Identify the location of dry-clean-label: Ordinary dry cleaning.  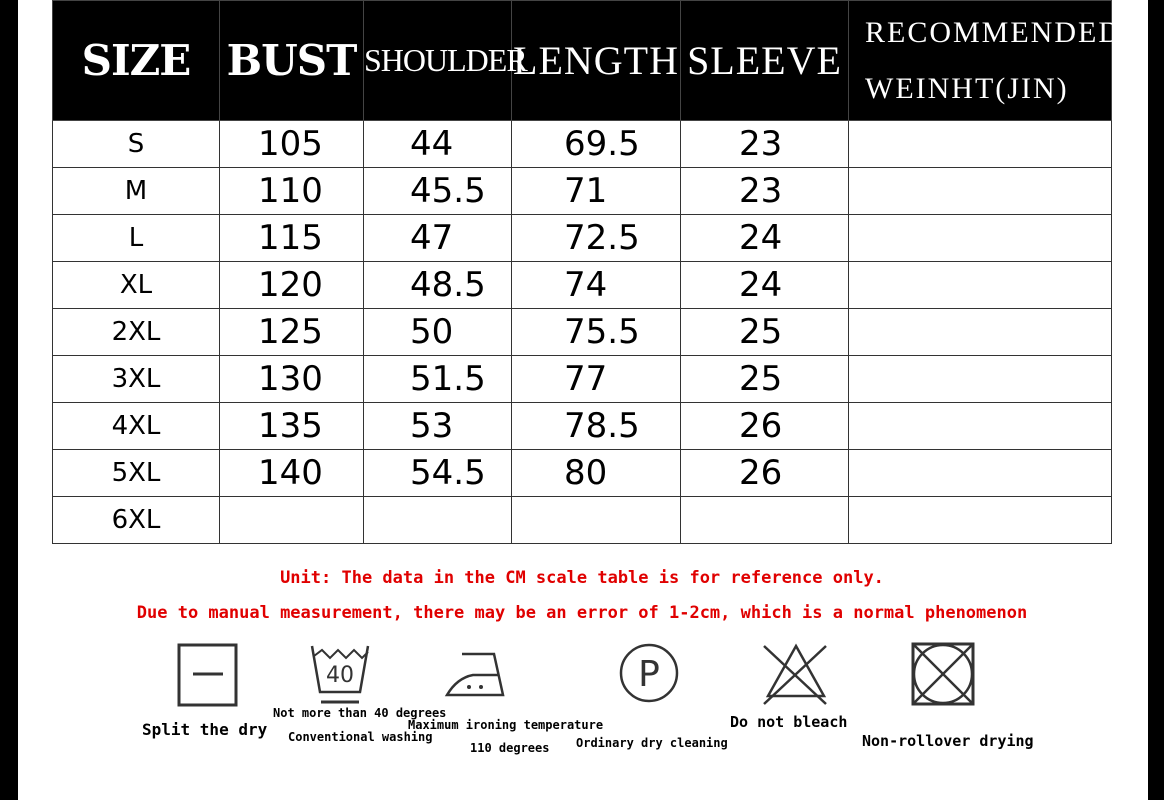
(652, 743).